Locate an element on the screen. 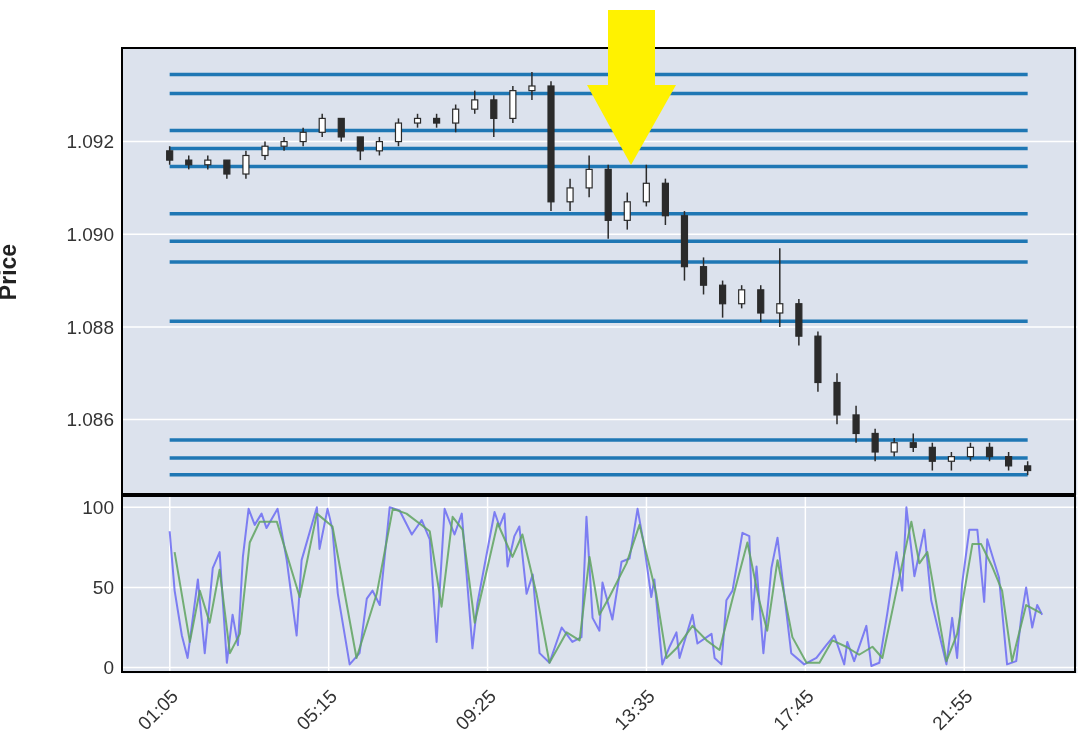 The width and height of the screenshot is (1080, 742). y-axis-title: Price is located at coordinates (11, 272).